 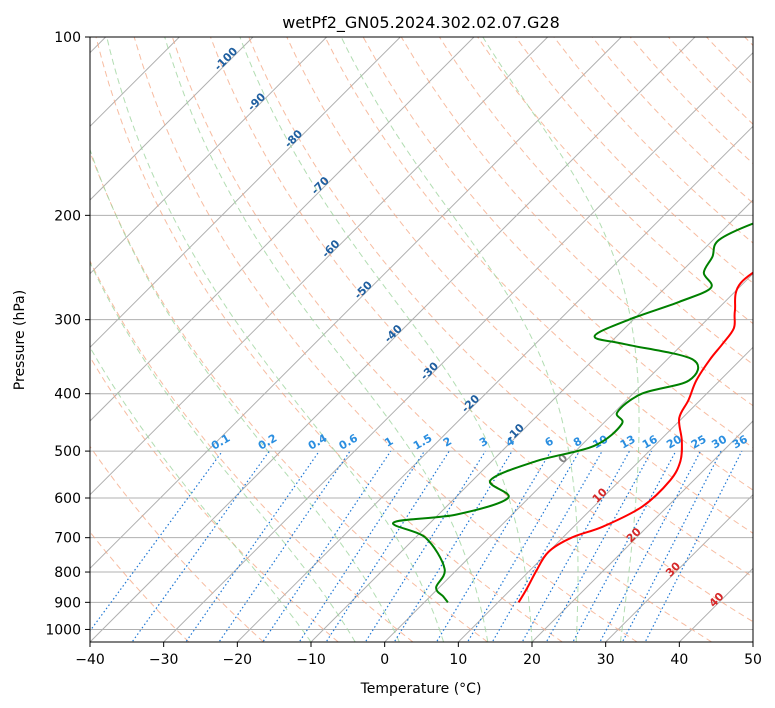 I want to click on mixing-ratio-label: 16, so click(x=650, y=441).